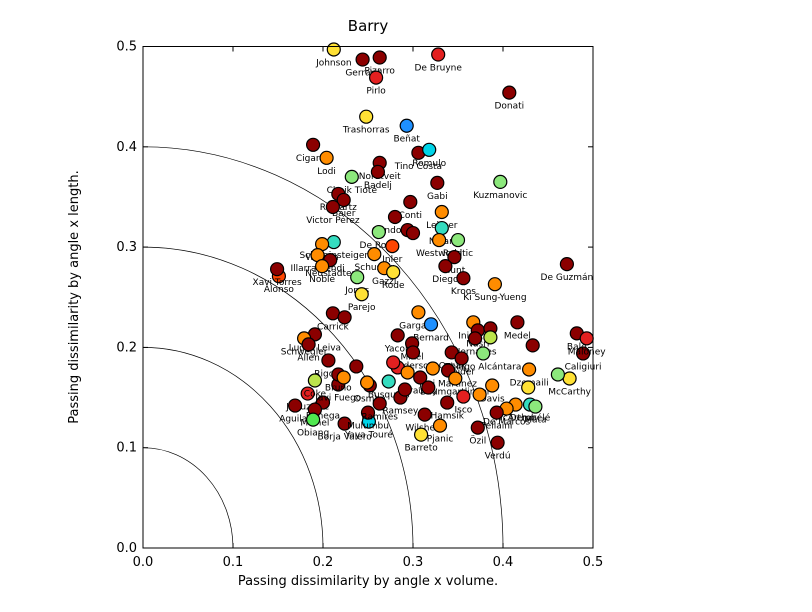 This screenshot has width=812, height=612. I want to click on point-label: De Guzmán, so click(567, 278).